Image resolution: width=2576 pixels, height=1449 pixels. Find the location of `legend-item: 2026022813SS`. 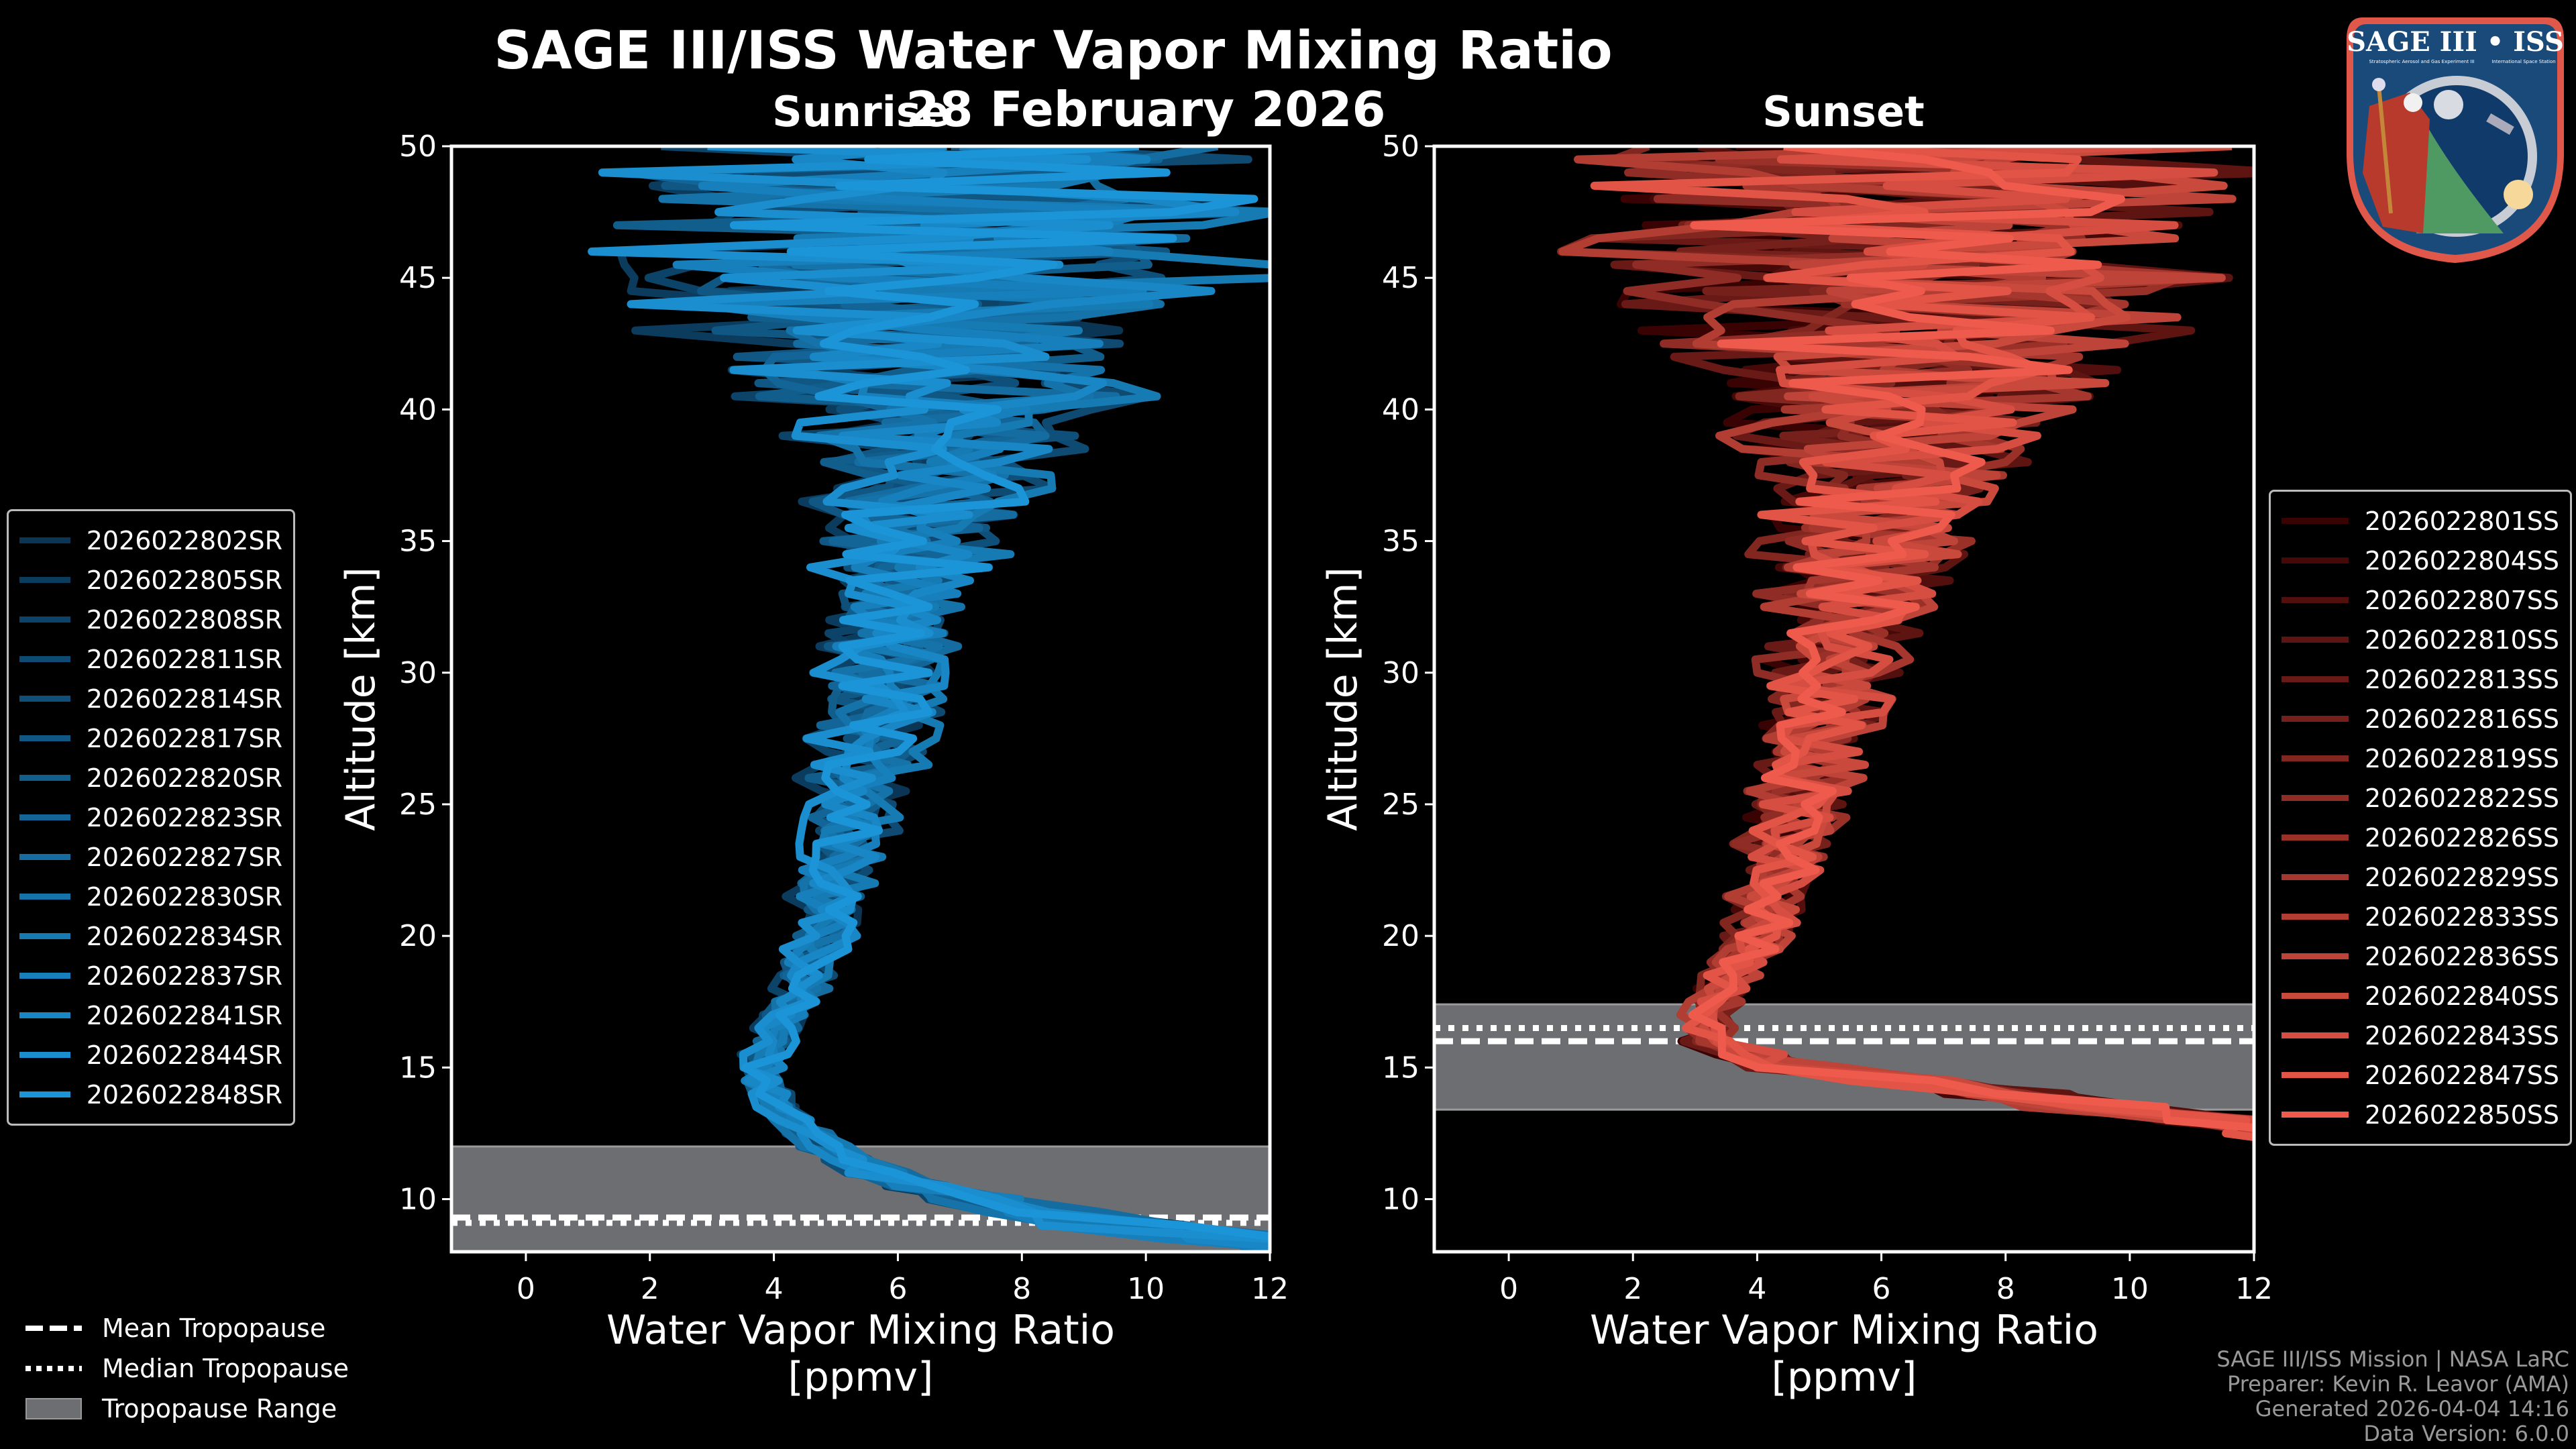

legend-item: 2026022813SS is located at coordinates (2420, 679).